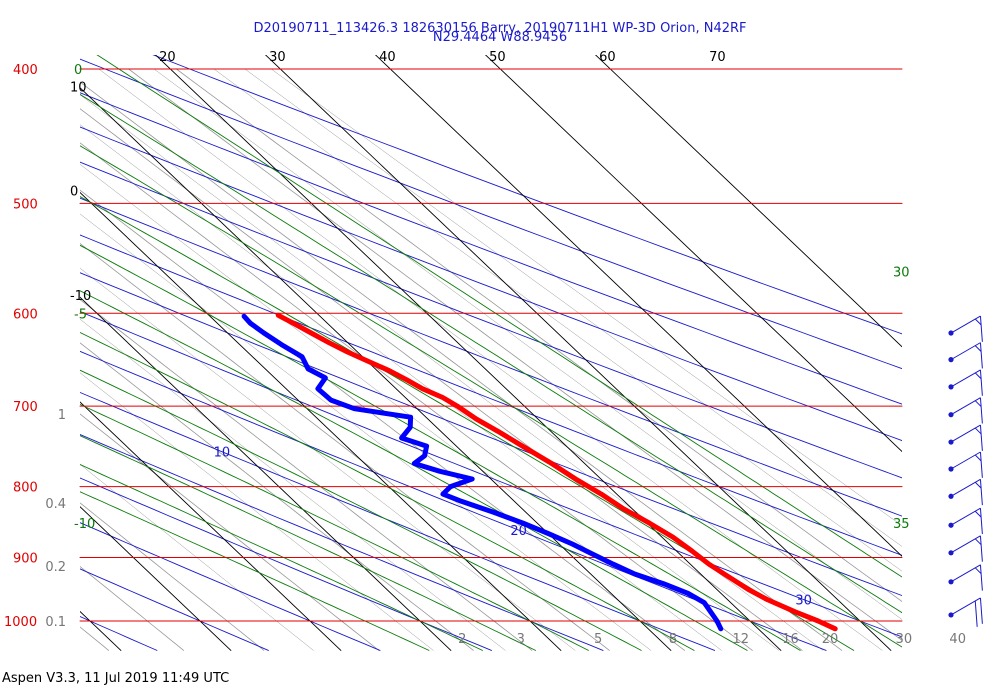 This screenshot has width=1000, height=700. What do you see at coordinates (78, 87) in the screenshot?
I see `isotherm-label: 10` at bounding box center [78, 87].